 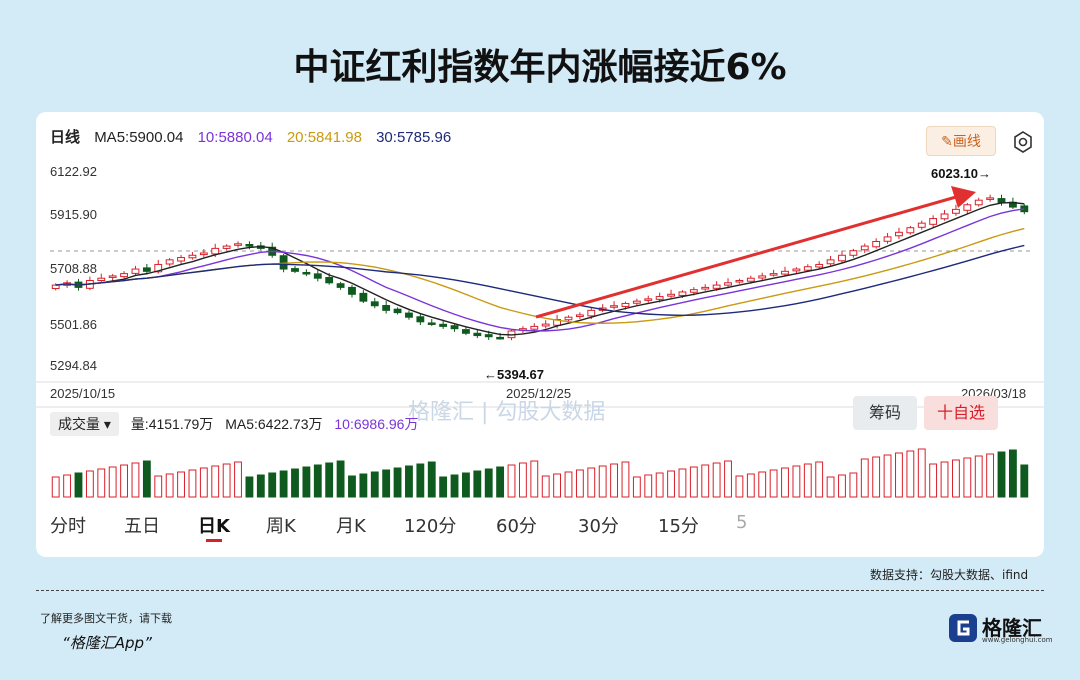 What do you see at coordinates (961, 413) in the screenshot?
I see `add-favorite-button: 十自选` at bounding box center [961, 413].